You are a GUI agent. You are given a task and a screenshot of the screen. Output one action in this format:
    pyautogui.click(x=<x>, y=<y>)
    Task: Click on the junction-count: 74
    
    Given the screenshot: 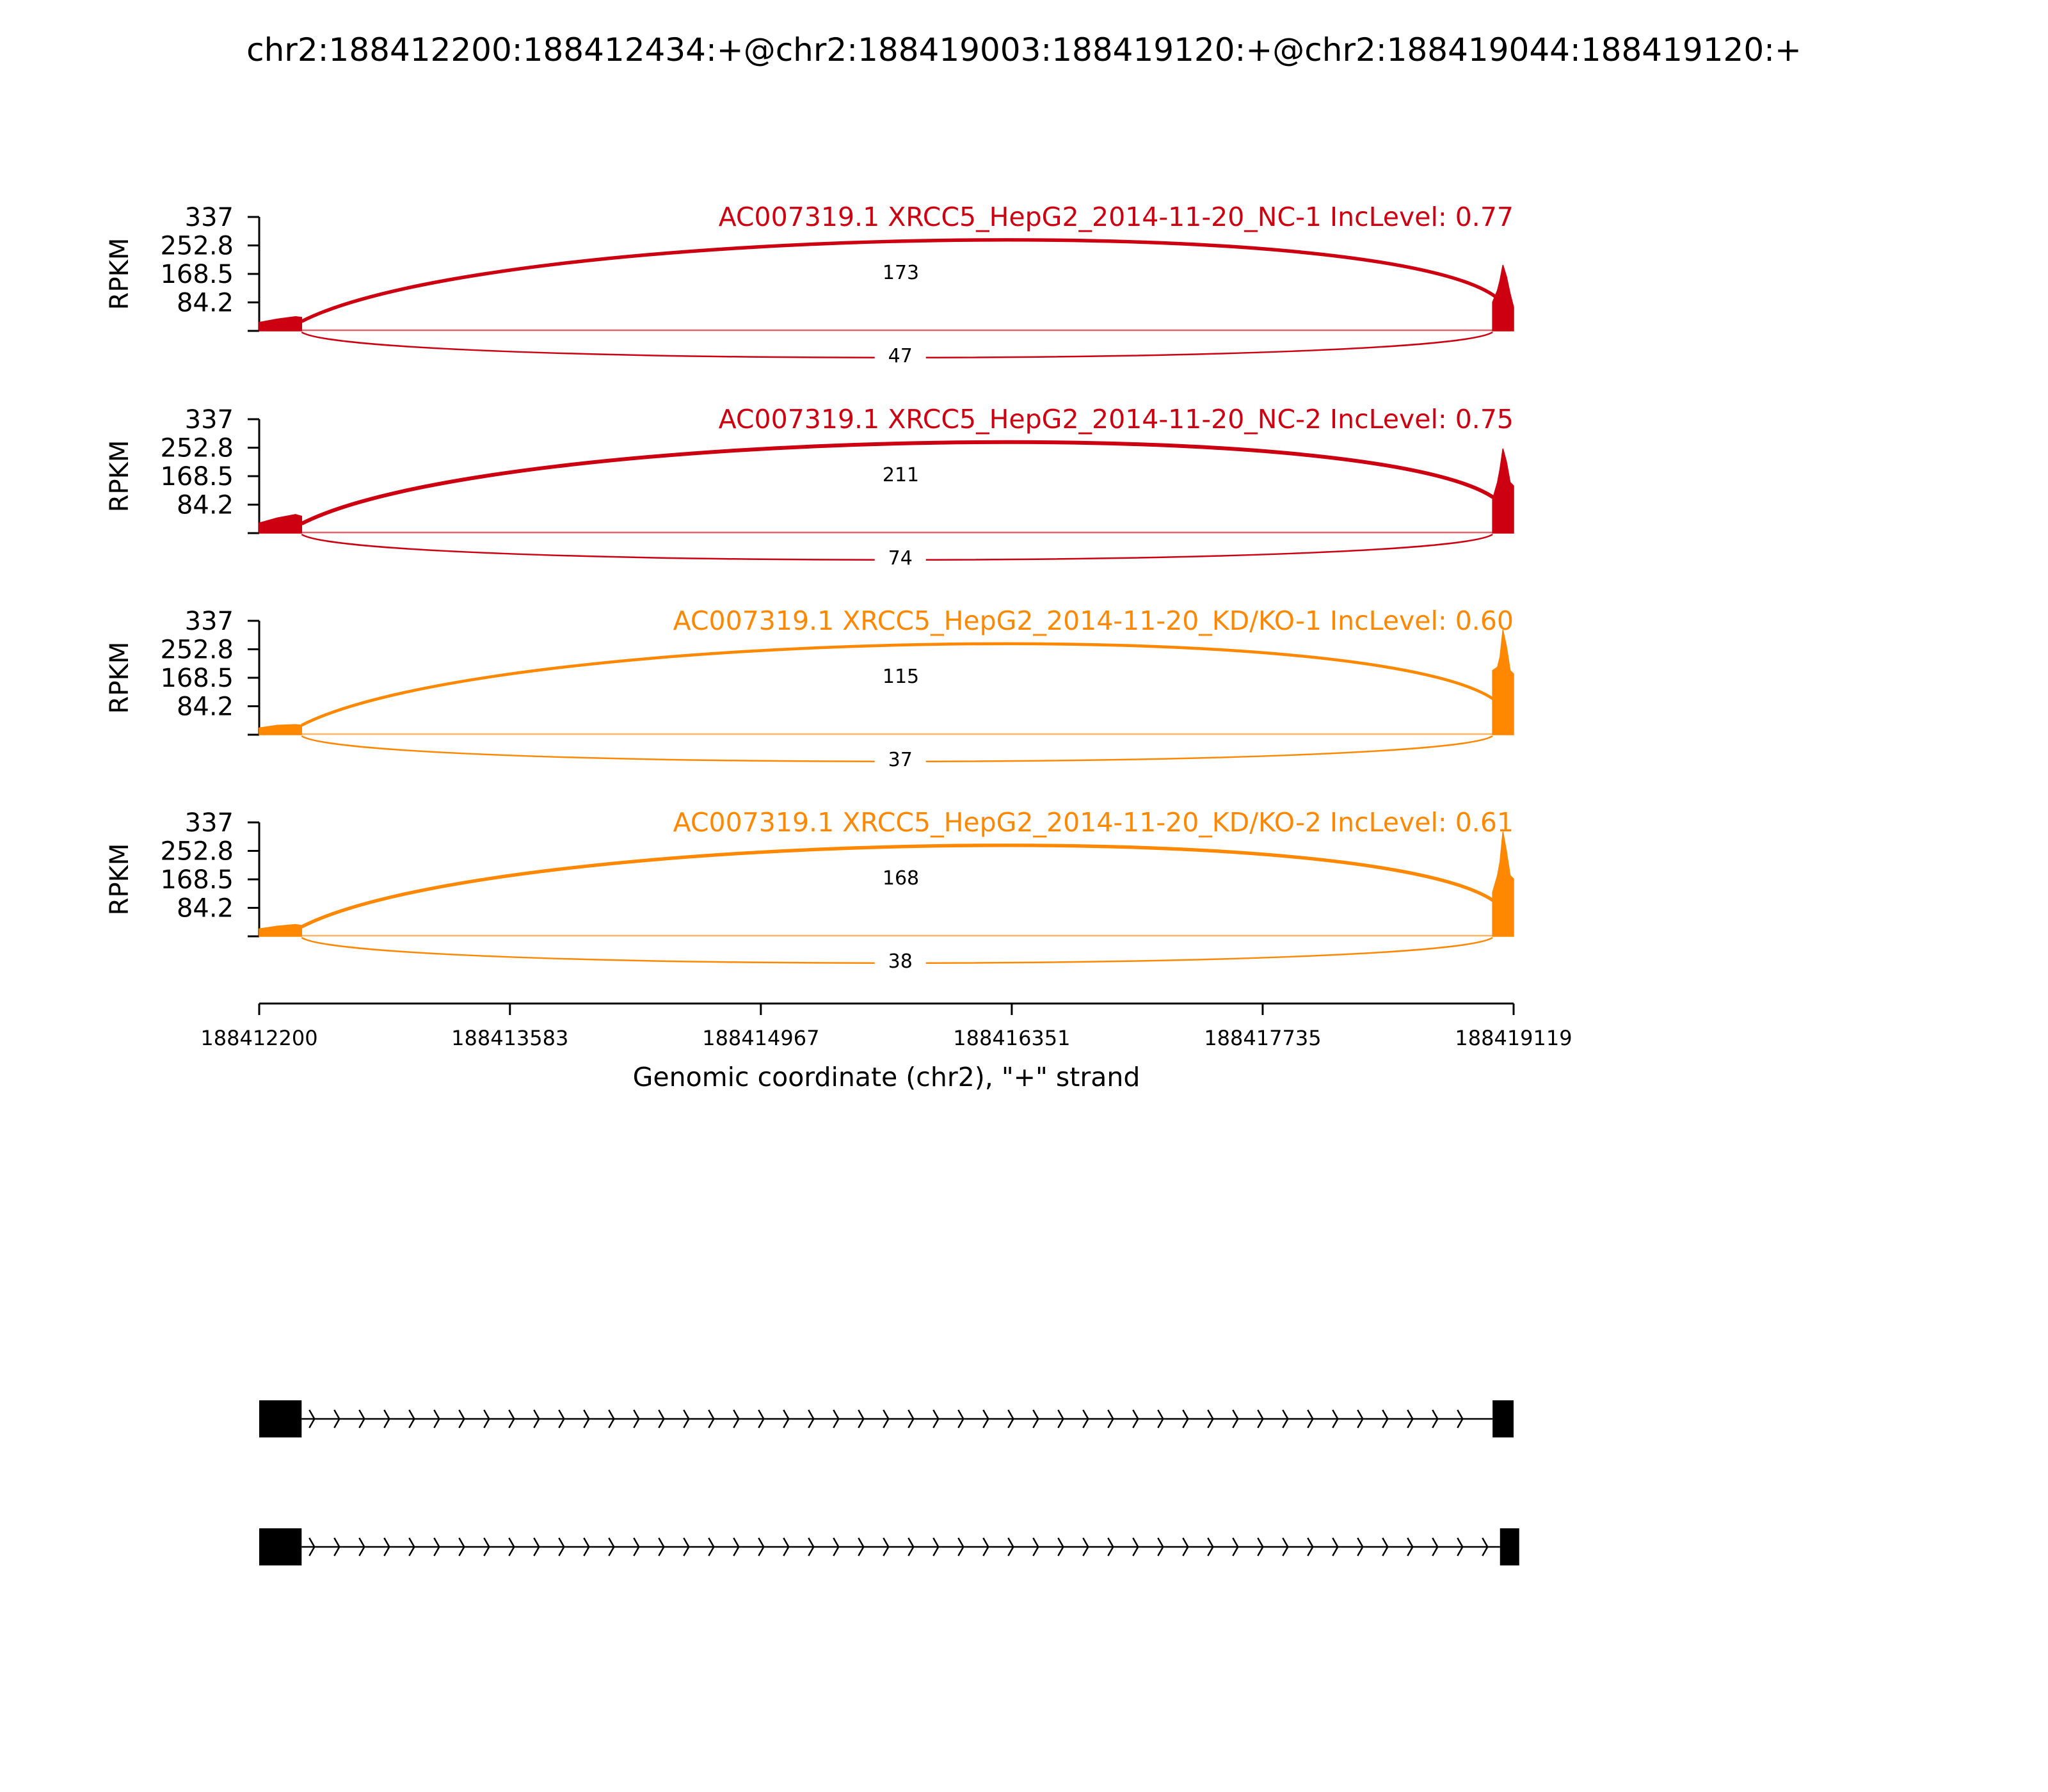 What is the action you would take?
    pyautogui.click(x=900, y=558)
    